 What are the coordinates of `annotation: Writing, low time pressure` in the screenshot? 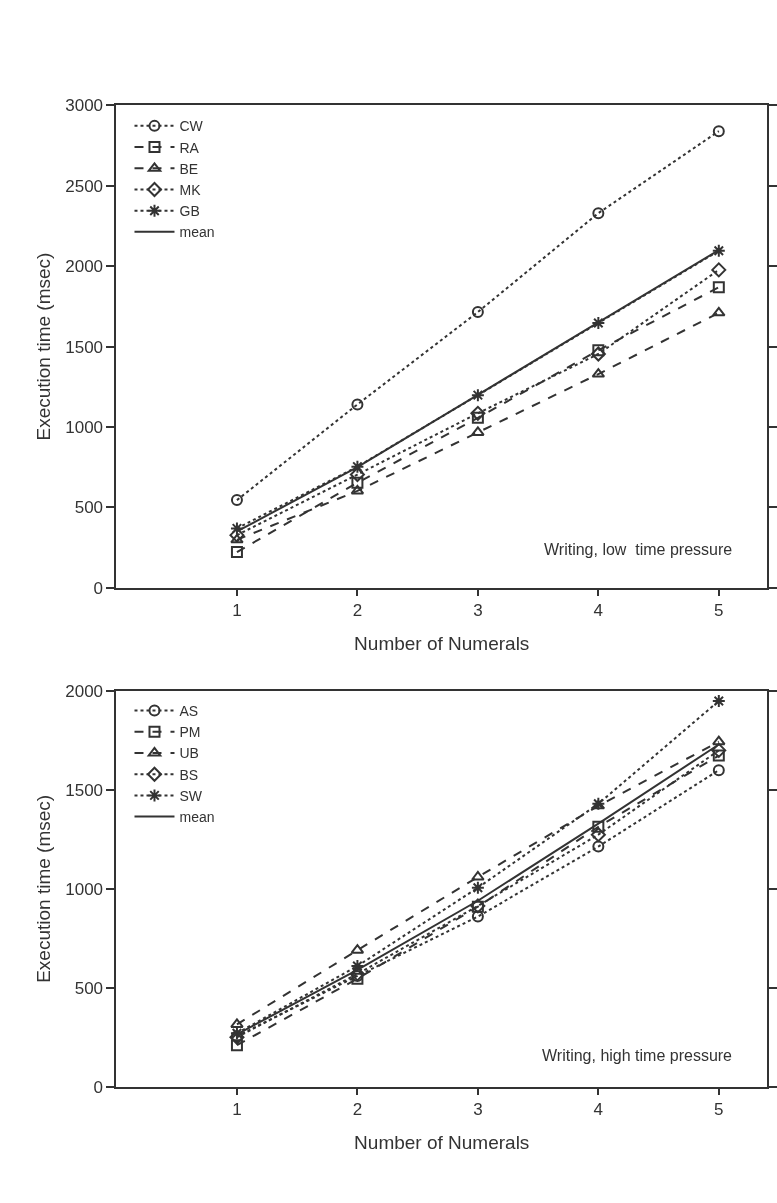 It's located at (638, 549).